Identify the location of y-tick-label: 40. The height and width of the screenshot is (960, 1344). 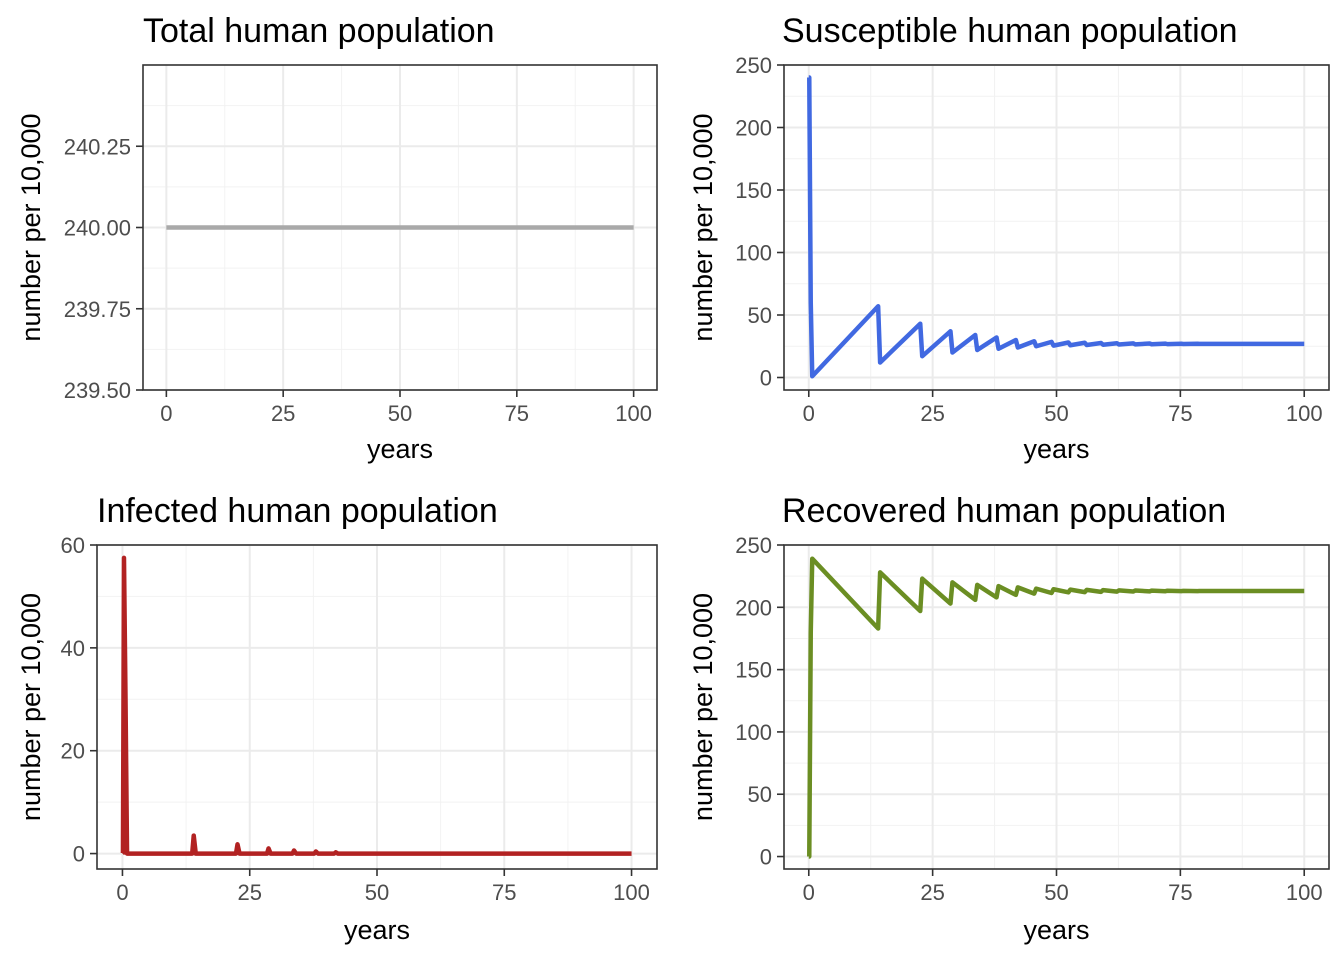
(73, 648).